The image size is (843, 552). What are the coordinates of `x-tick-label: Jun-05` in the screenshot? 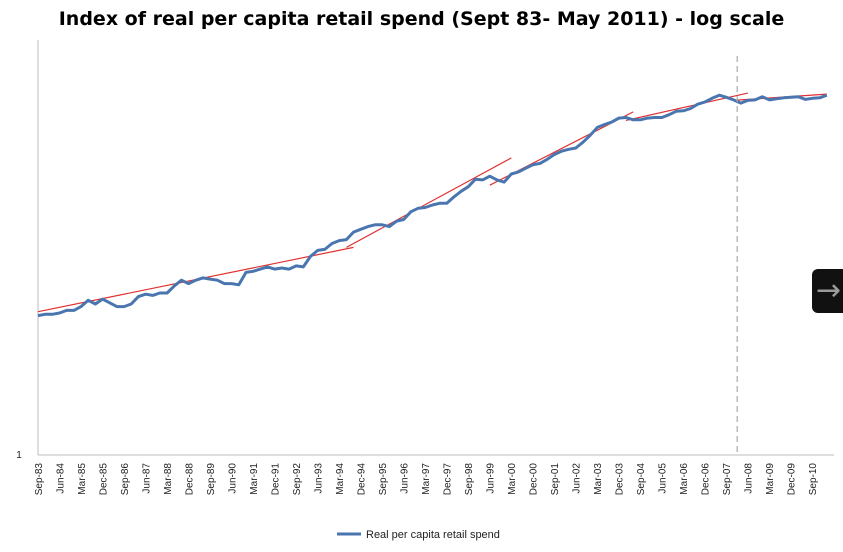 It's located at (663, 478).